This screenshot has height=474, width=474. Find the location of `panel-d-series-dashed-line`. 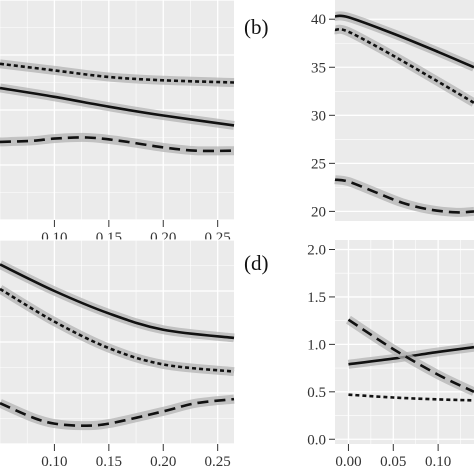

panel-d-series-dashed-line is located at coordinates (410, 355).